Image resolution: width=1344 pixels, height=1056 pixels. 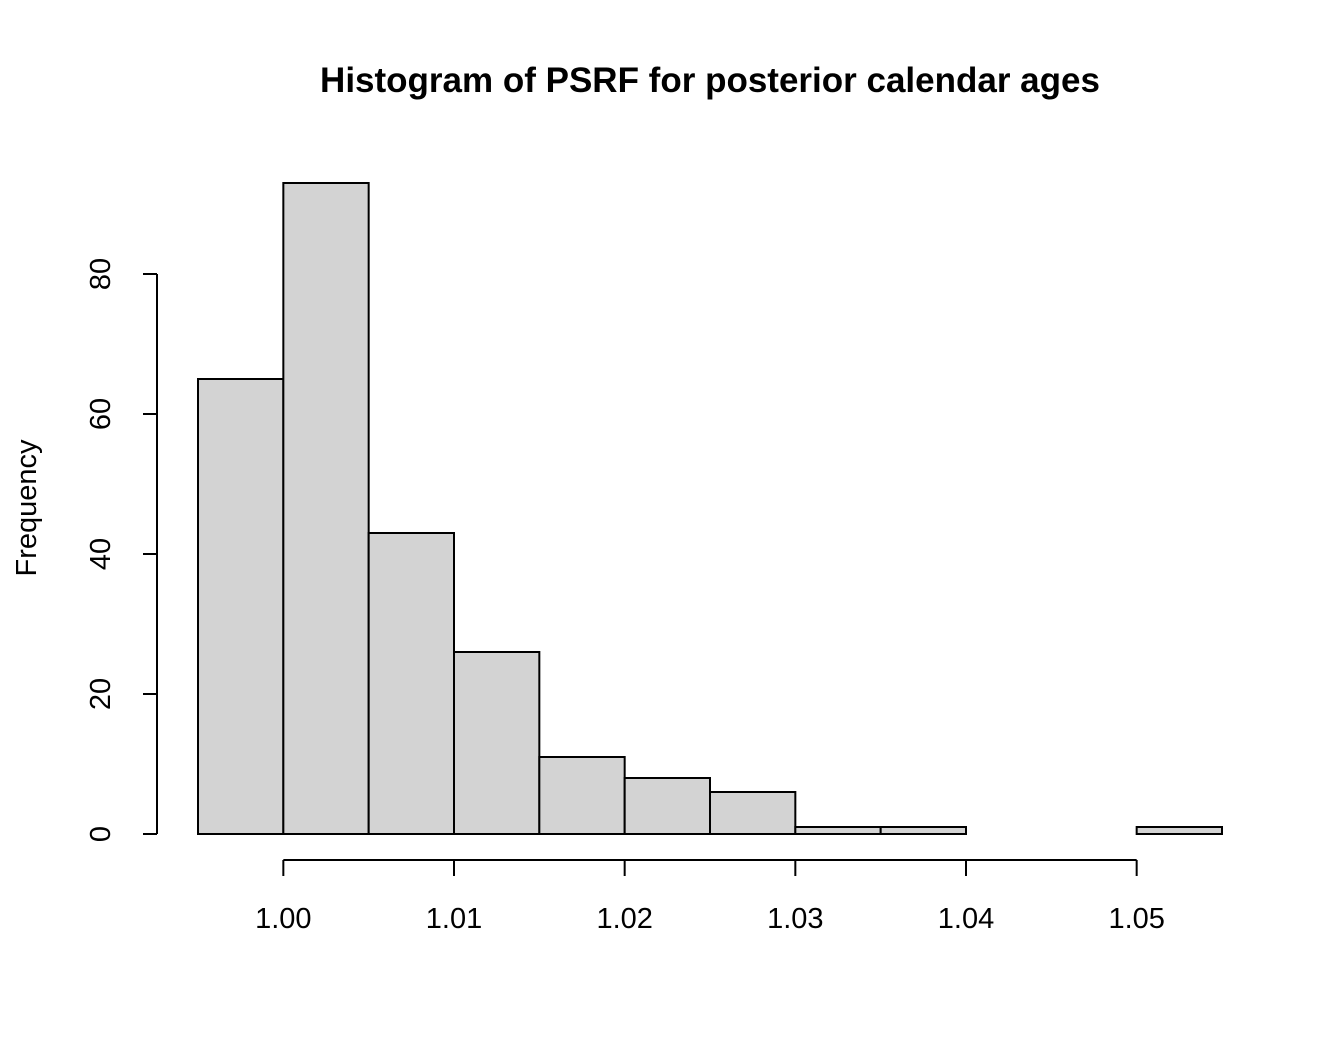 I want to click on x-tick-label: 1.03, so click(x=795, y=919).